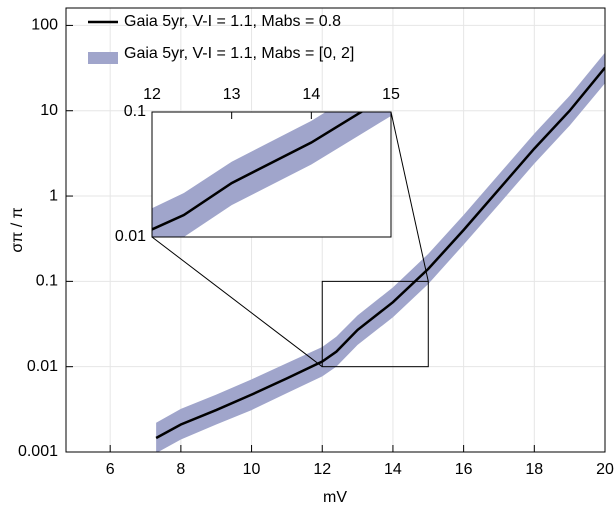 The width and height of the screenshot is (616, 516). I want to click on inset-plot, so click(271, 174).